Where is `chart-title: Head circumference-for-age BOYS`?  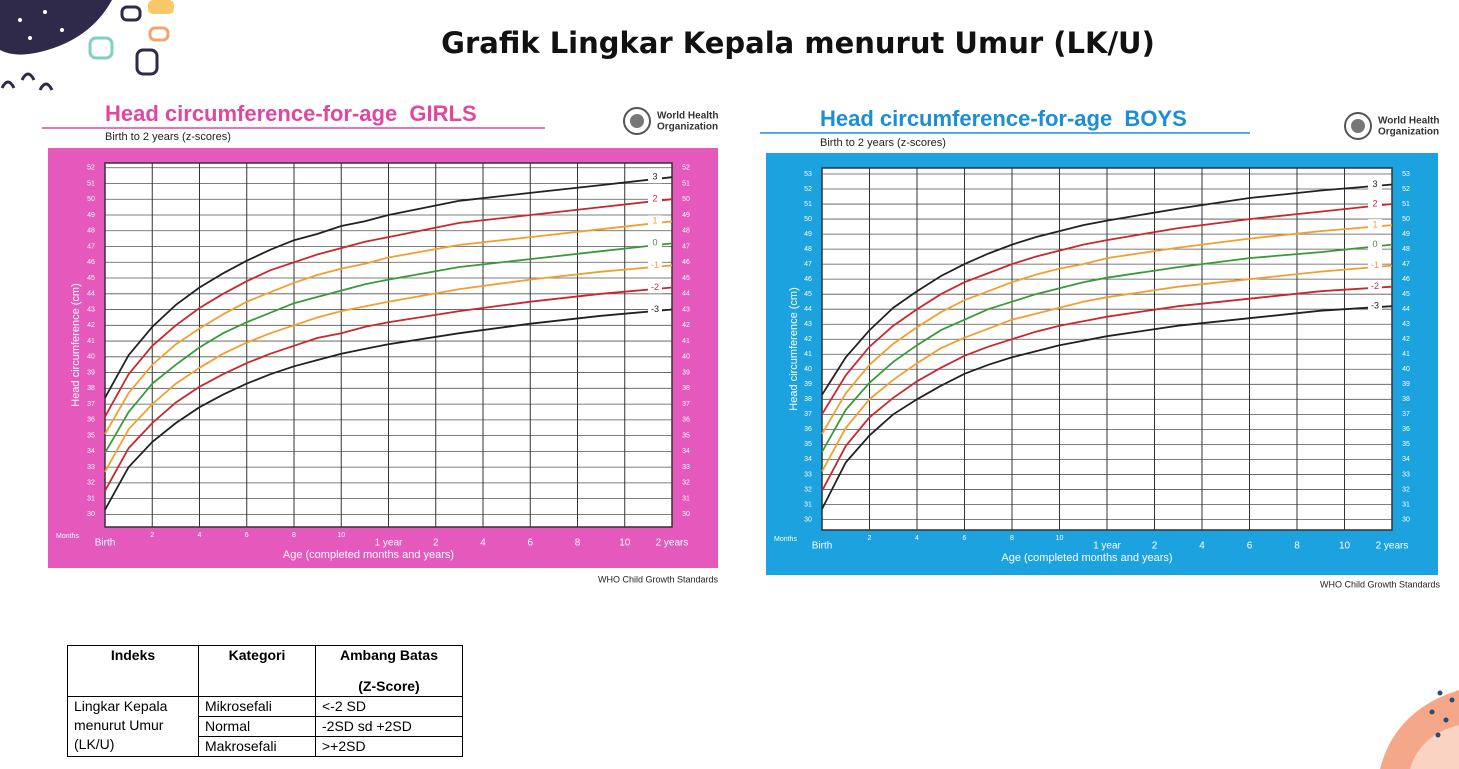 chart-title: Head circumference-for-age BOYS is located at coordinates (1003, 118).